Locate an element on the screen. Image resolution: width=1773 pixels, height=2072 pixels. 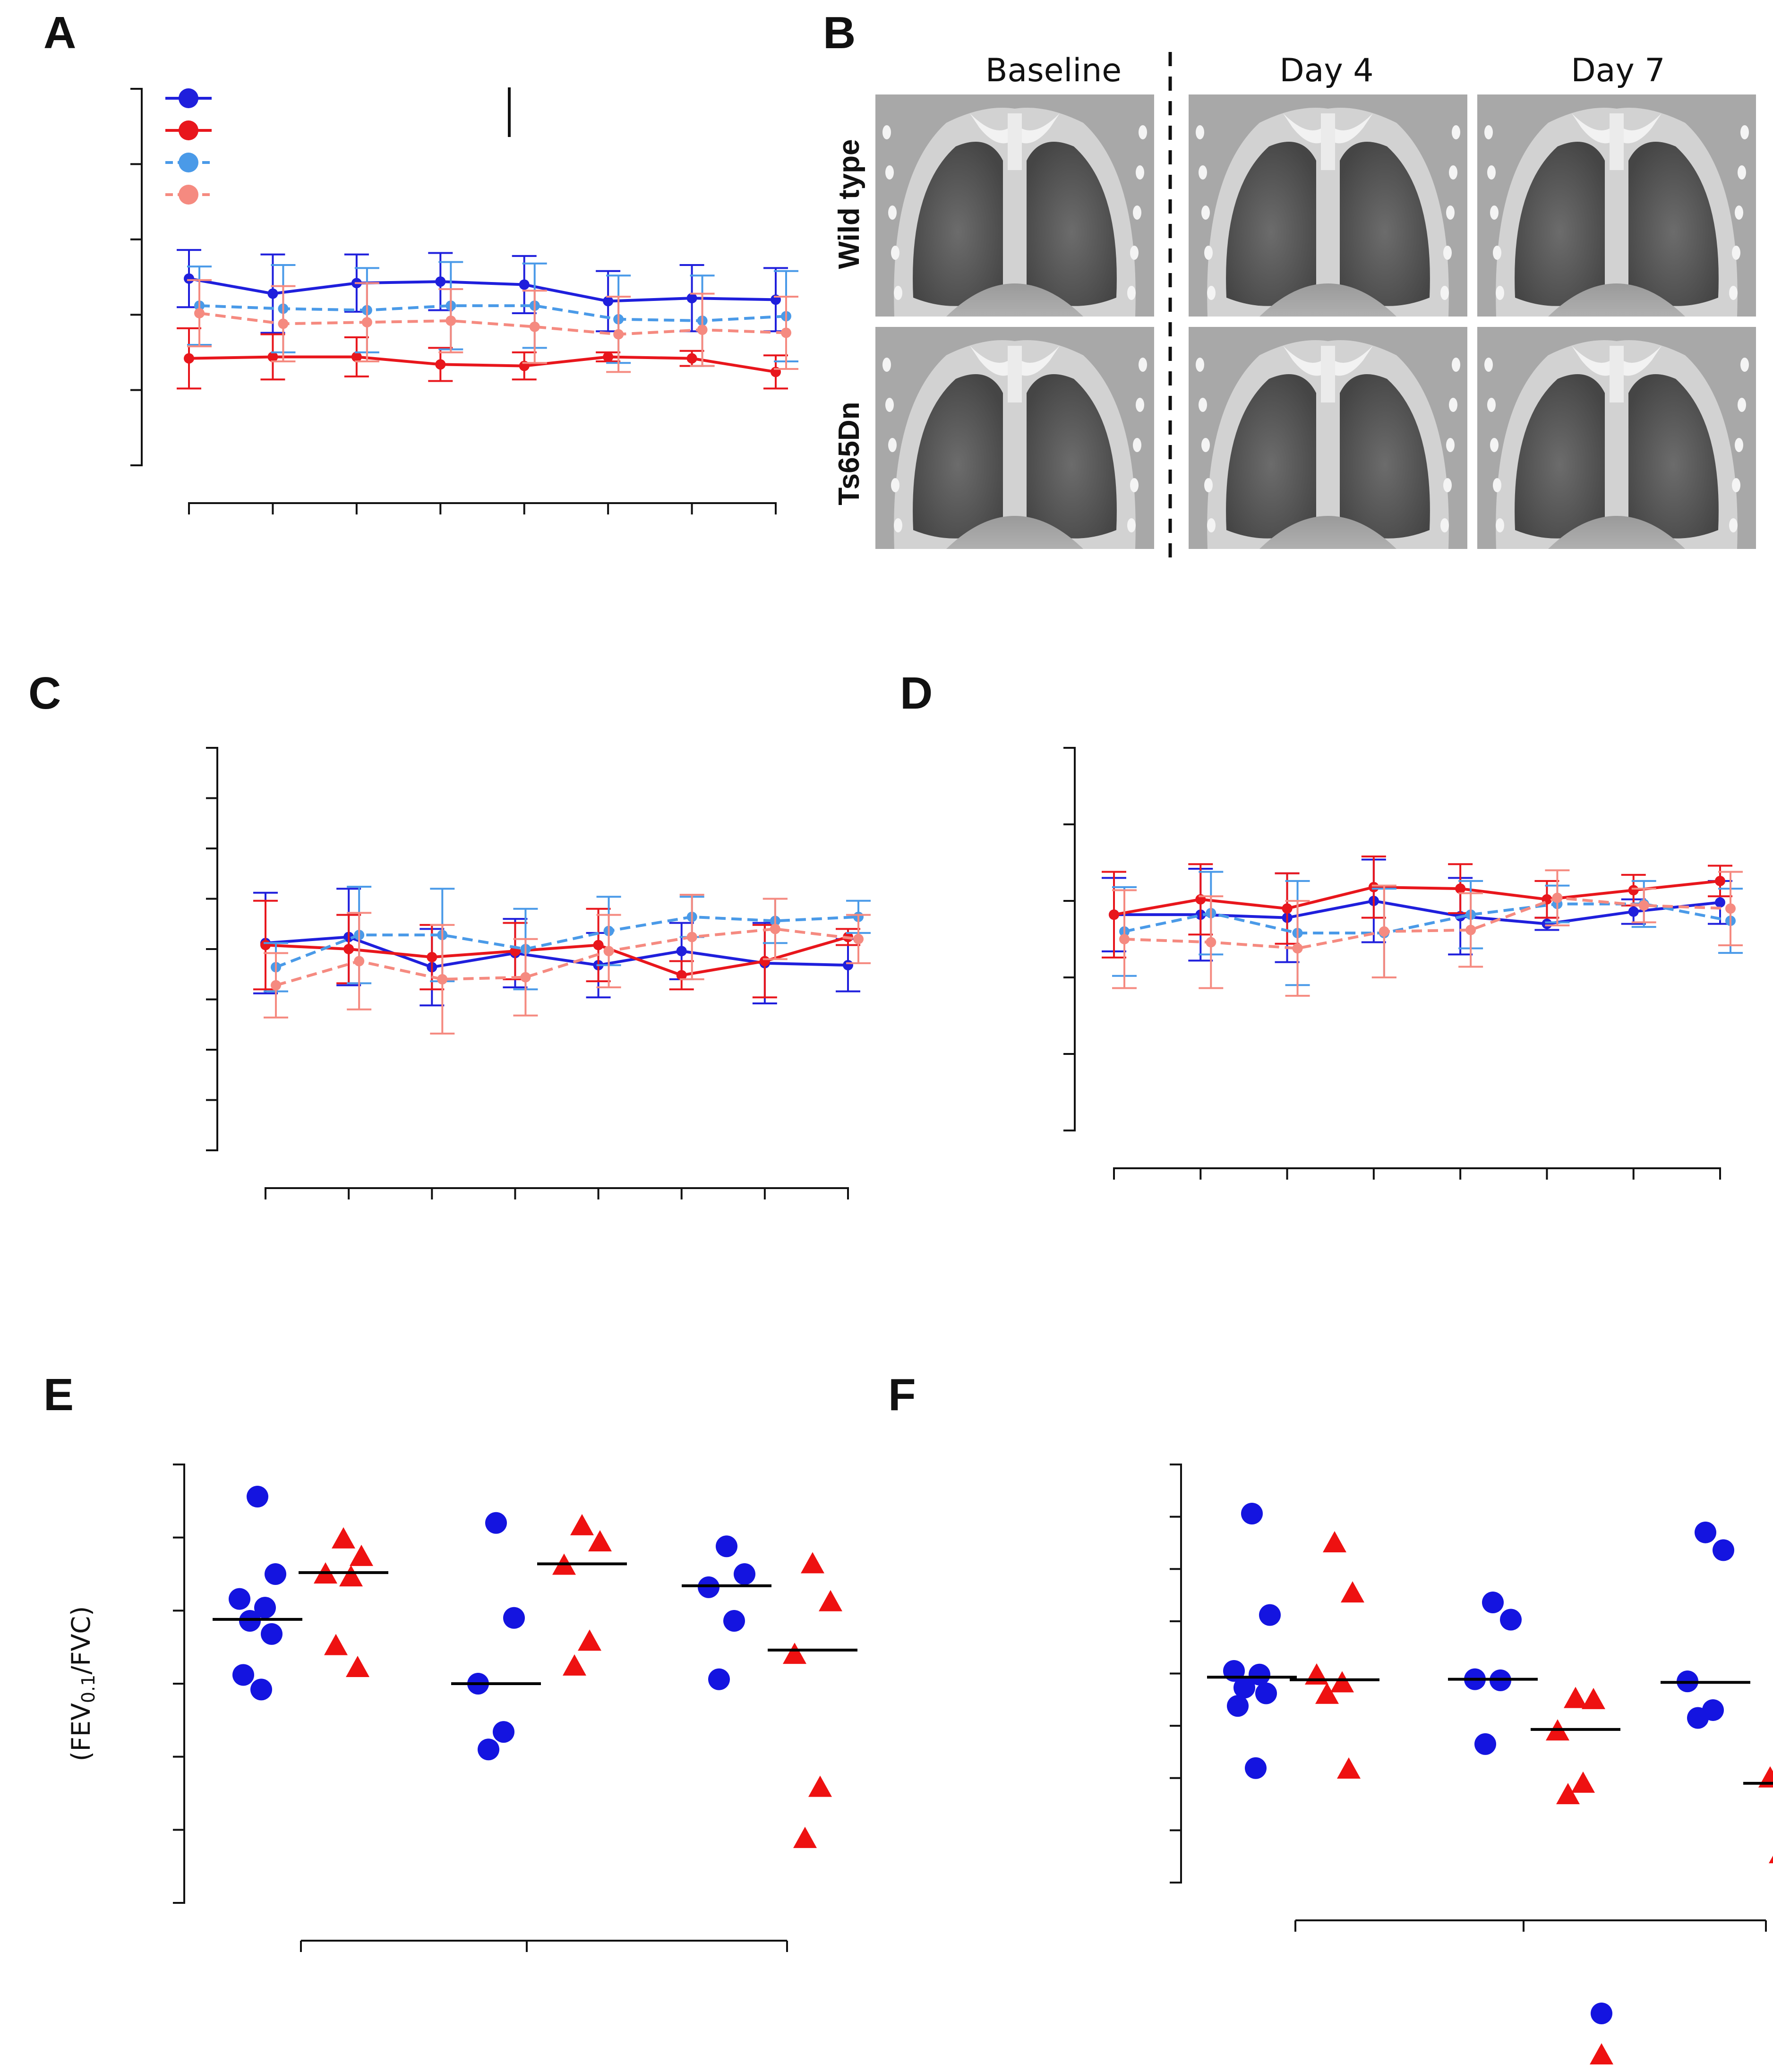
ct-right-lung is located at coordinates (1673, 456).